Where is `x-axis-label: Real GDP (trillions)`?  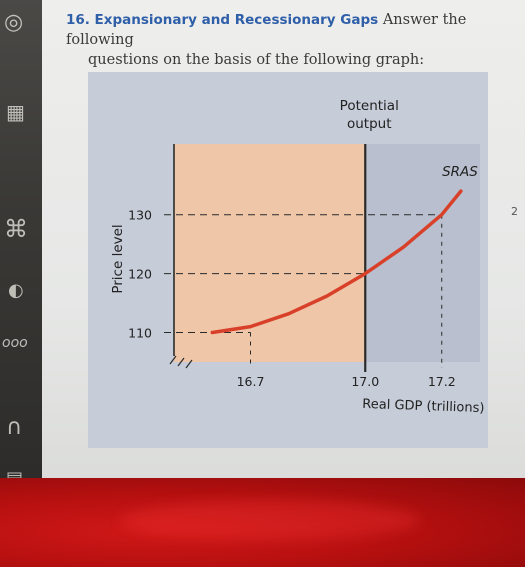 x-axis-label: Real GDP (trillions) is located at coordinates (423, 406).